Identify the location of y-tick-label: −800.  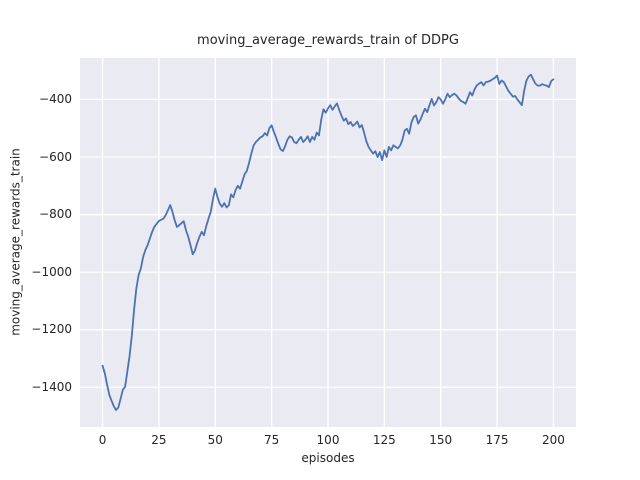
(55, 214).